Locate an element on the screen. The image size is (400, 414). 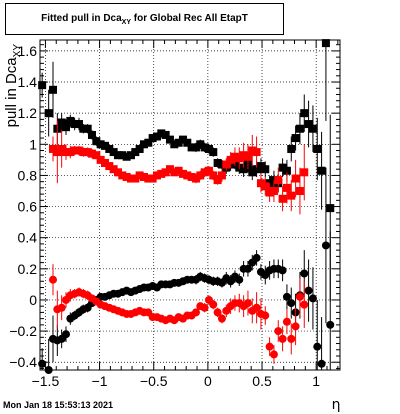
title-subscript: XY is located at coordinates (126, 22).